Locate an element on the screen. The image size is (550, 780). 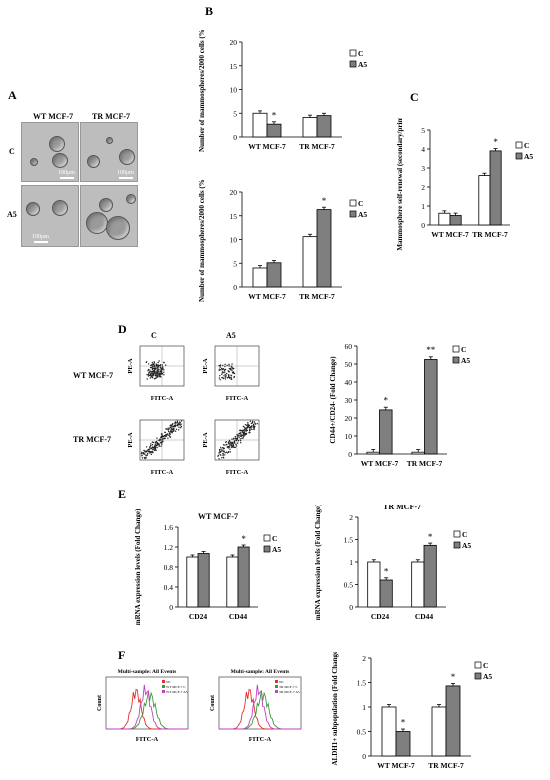
y-tick-label: 0 is located at coordinates (423, 225).